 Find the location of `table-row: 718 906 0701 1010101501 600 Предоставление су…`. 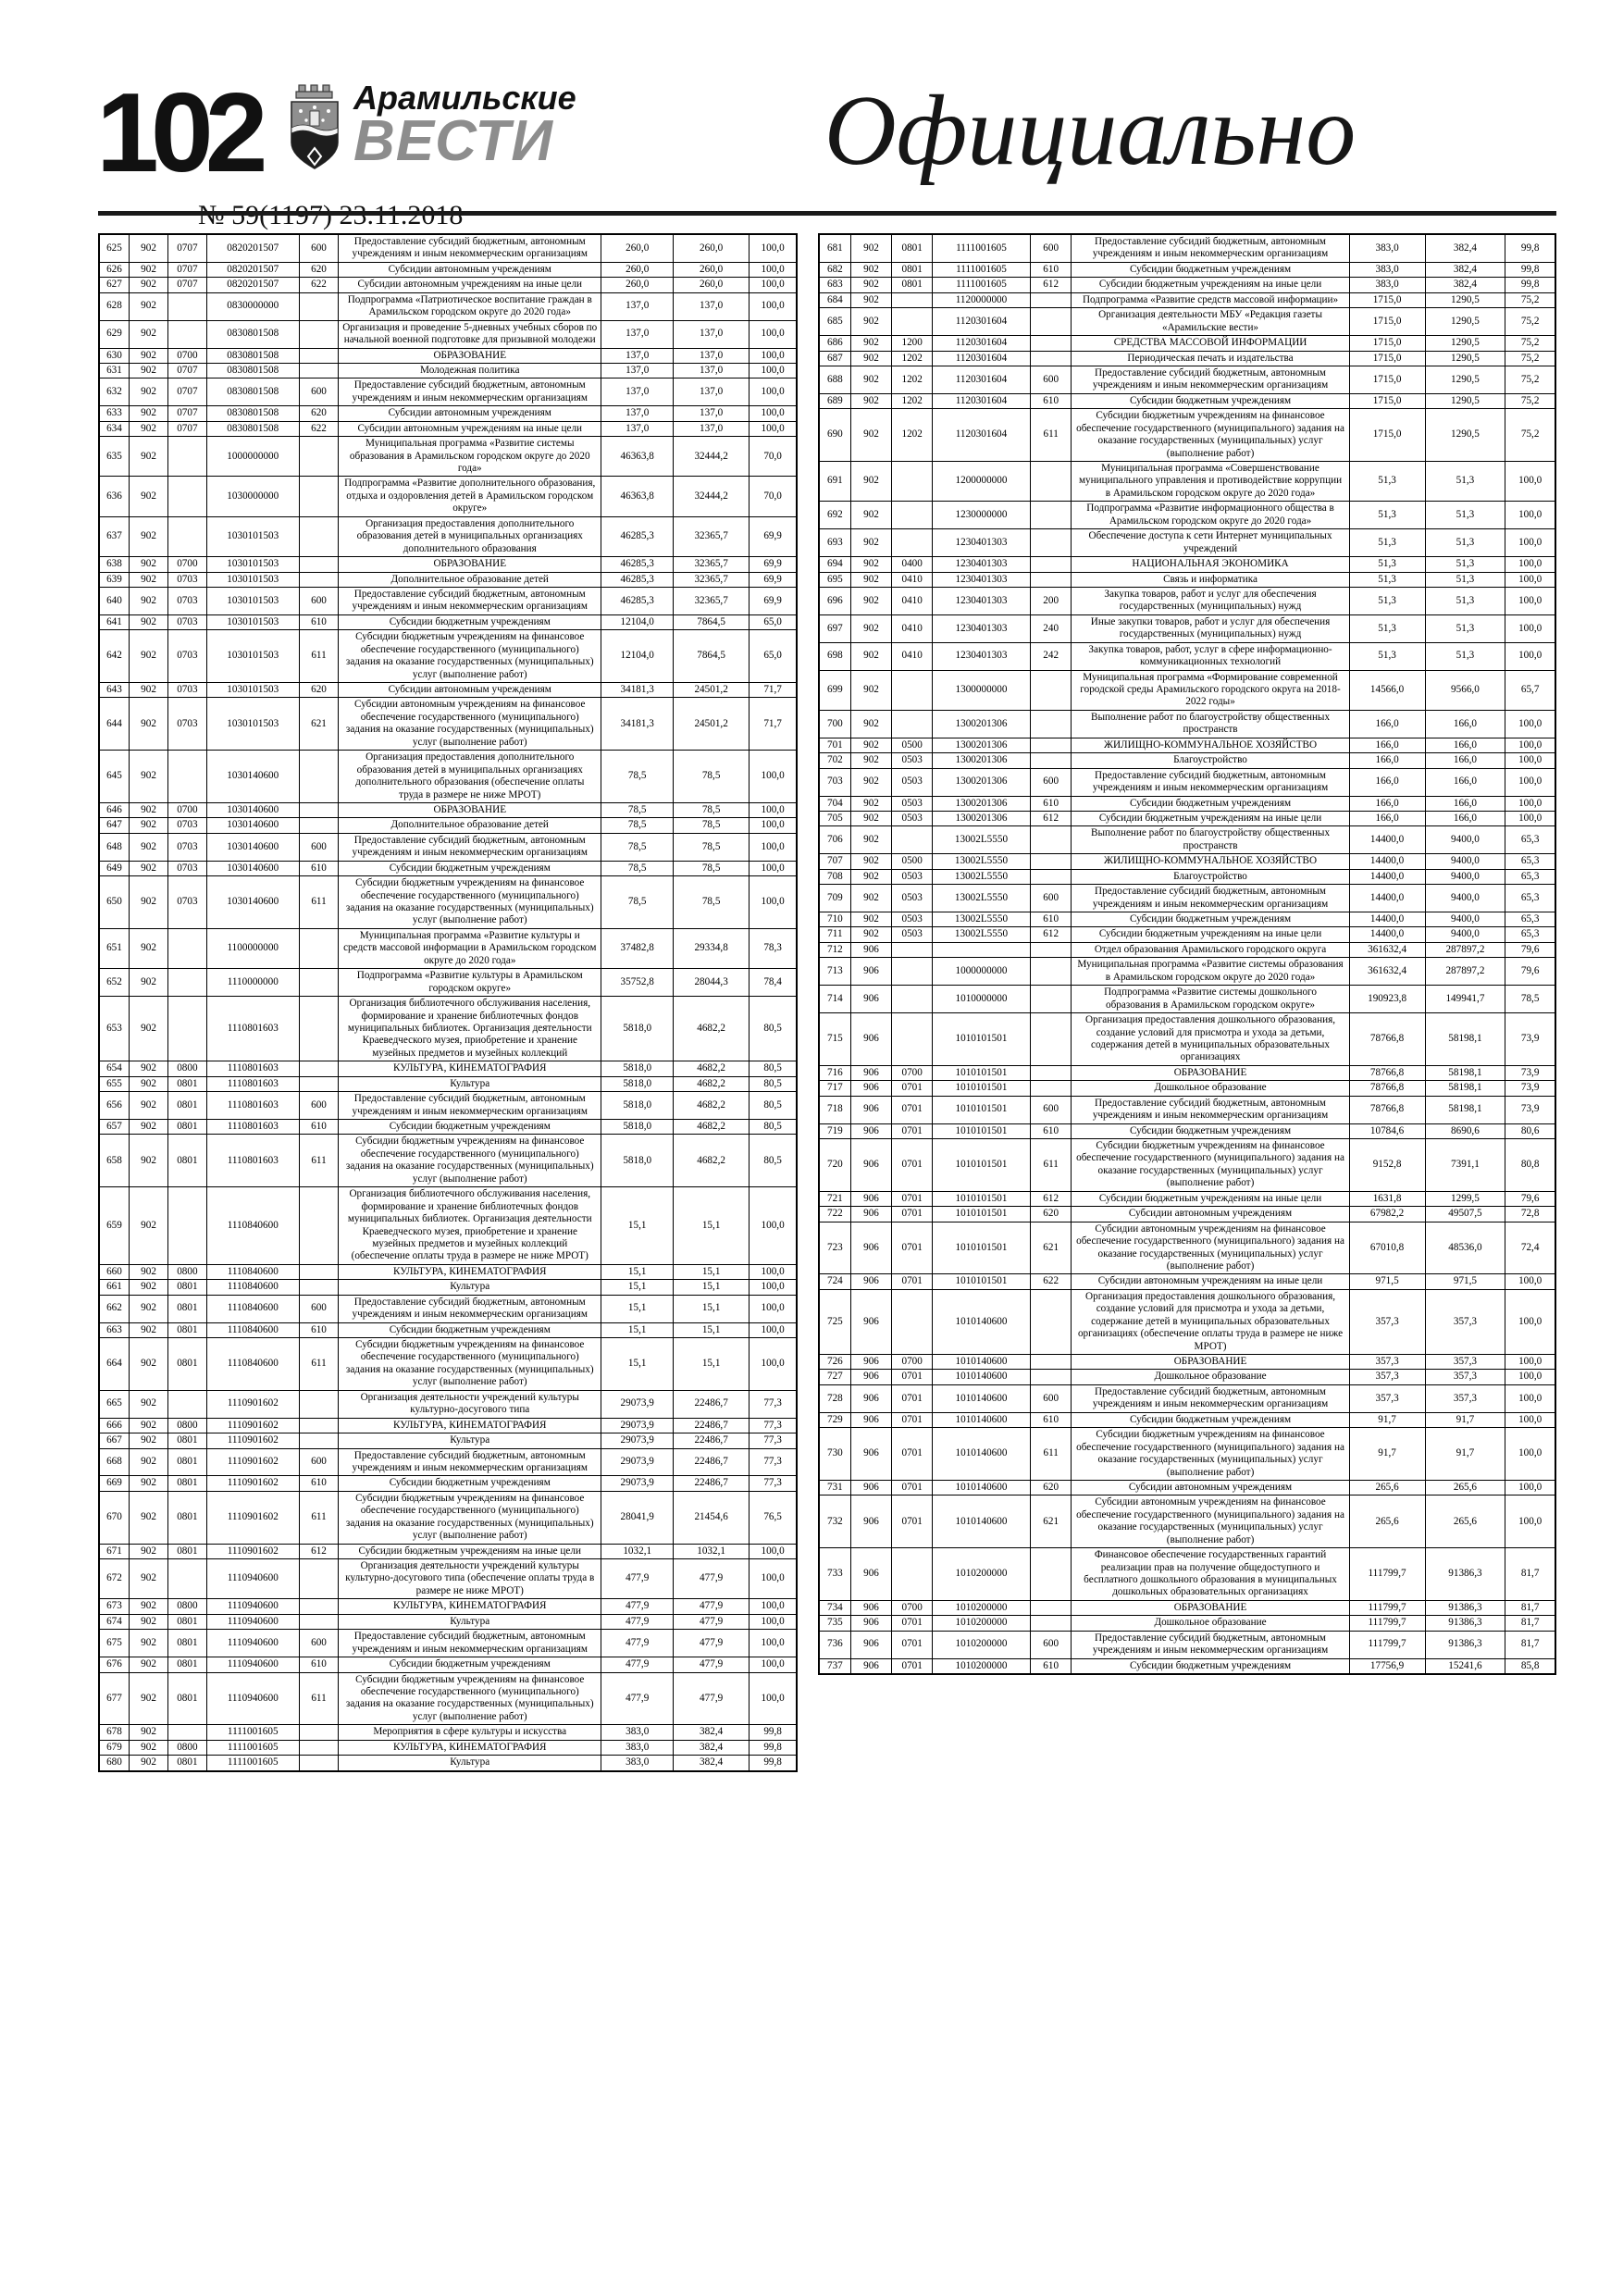

table-row: 718 906 0701 1010101501 600 Предоставление су… is located at coordinates (1187, 1110).